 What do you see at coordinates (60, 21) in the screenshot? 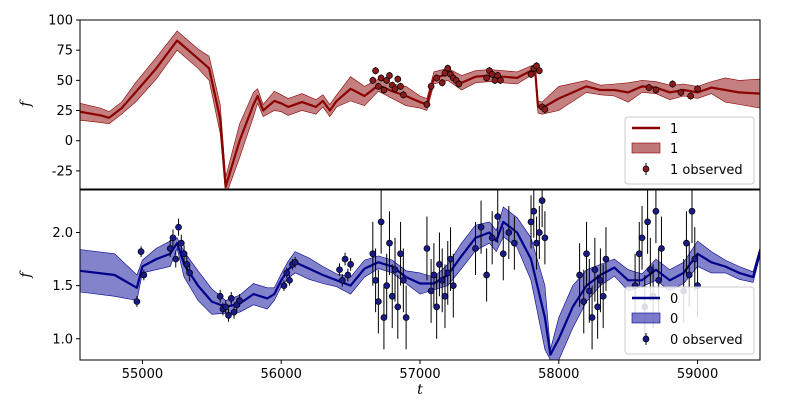
I see `top-y-tick-label: 100` at bounding box center [60, 21].